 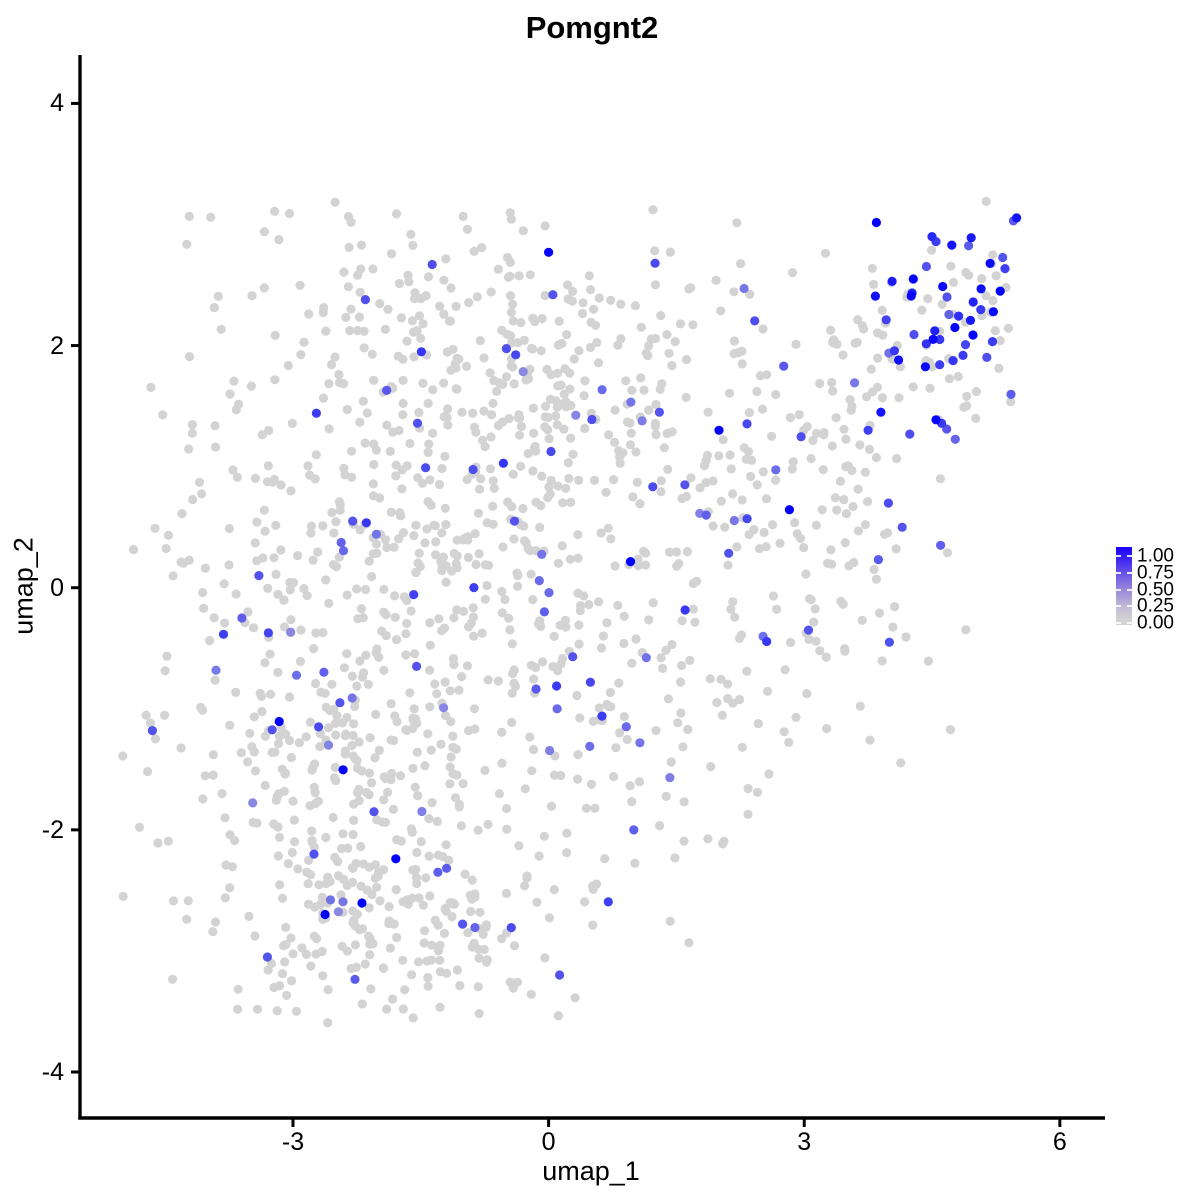 I want to click on x-tick-label: -3, so click(x=293, y=1142).